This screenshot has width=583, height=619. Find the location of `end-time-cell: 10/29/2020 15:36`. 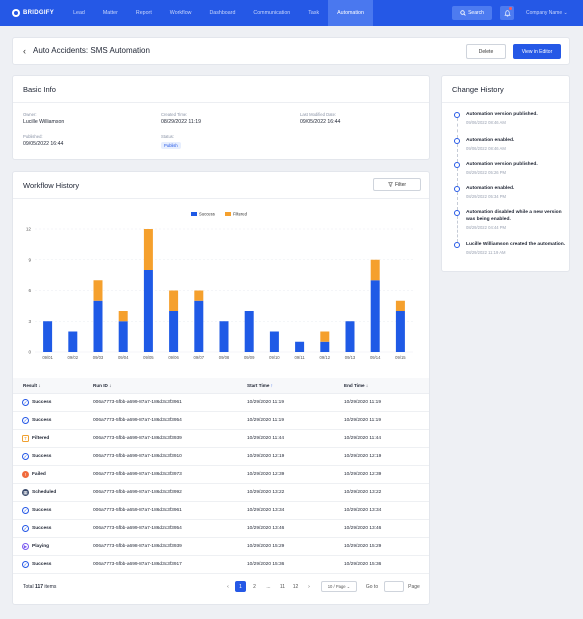

end-time-cell: 10/29/2020 15:36 is located at coordinates (363, 564).